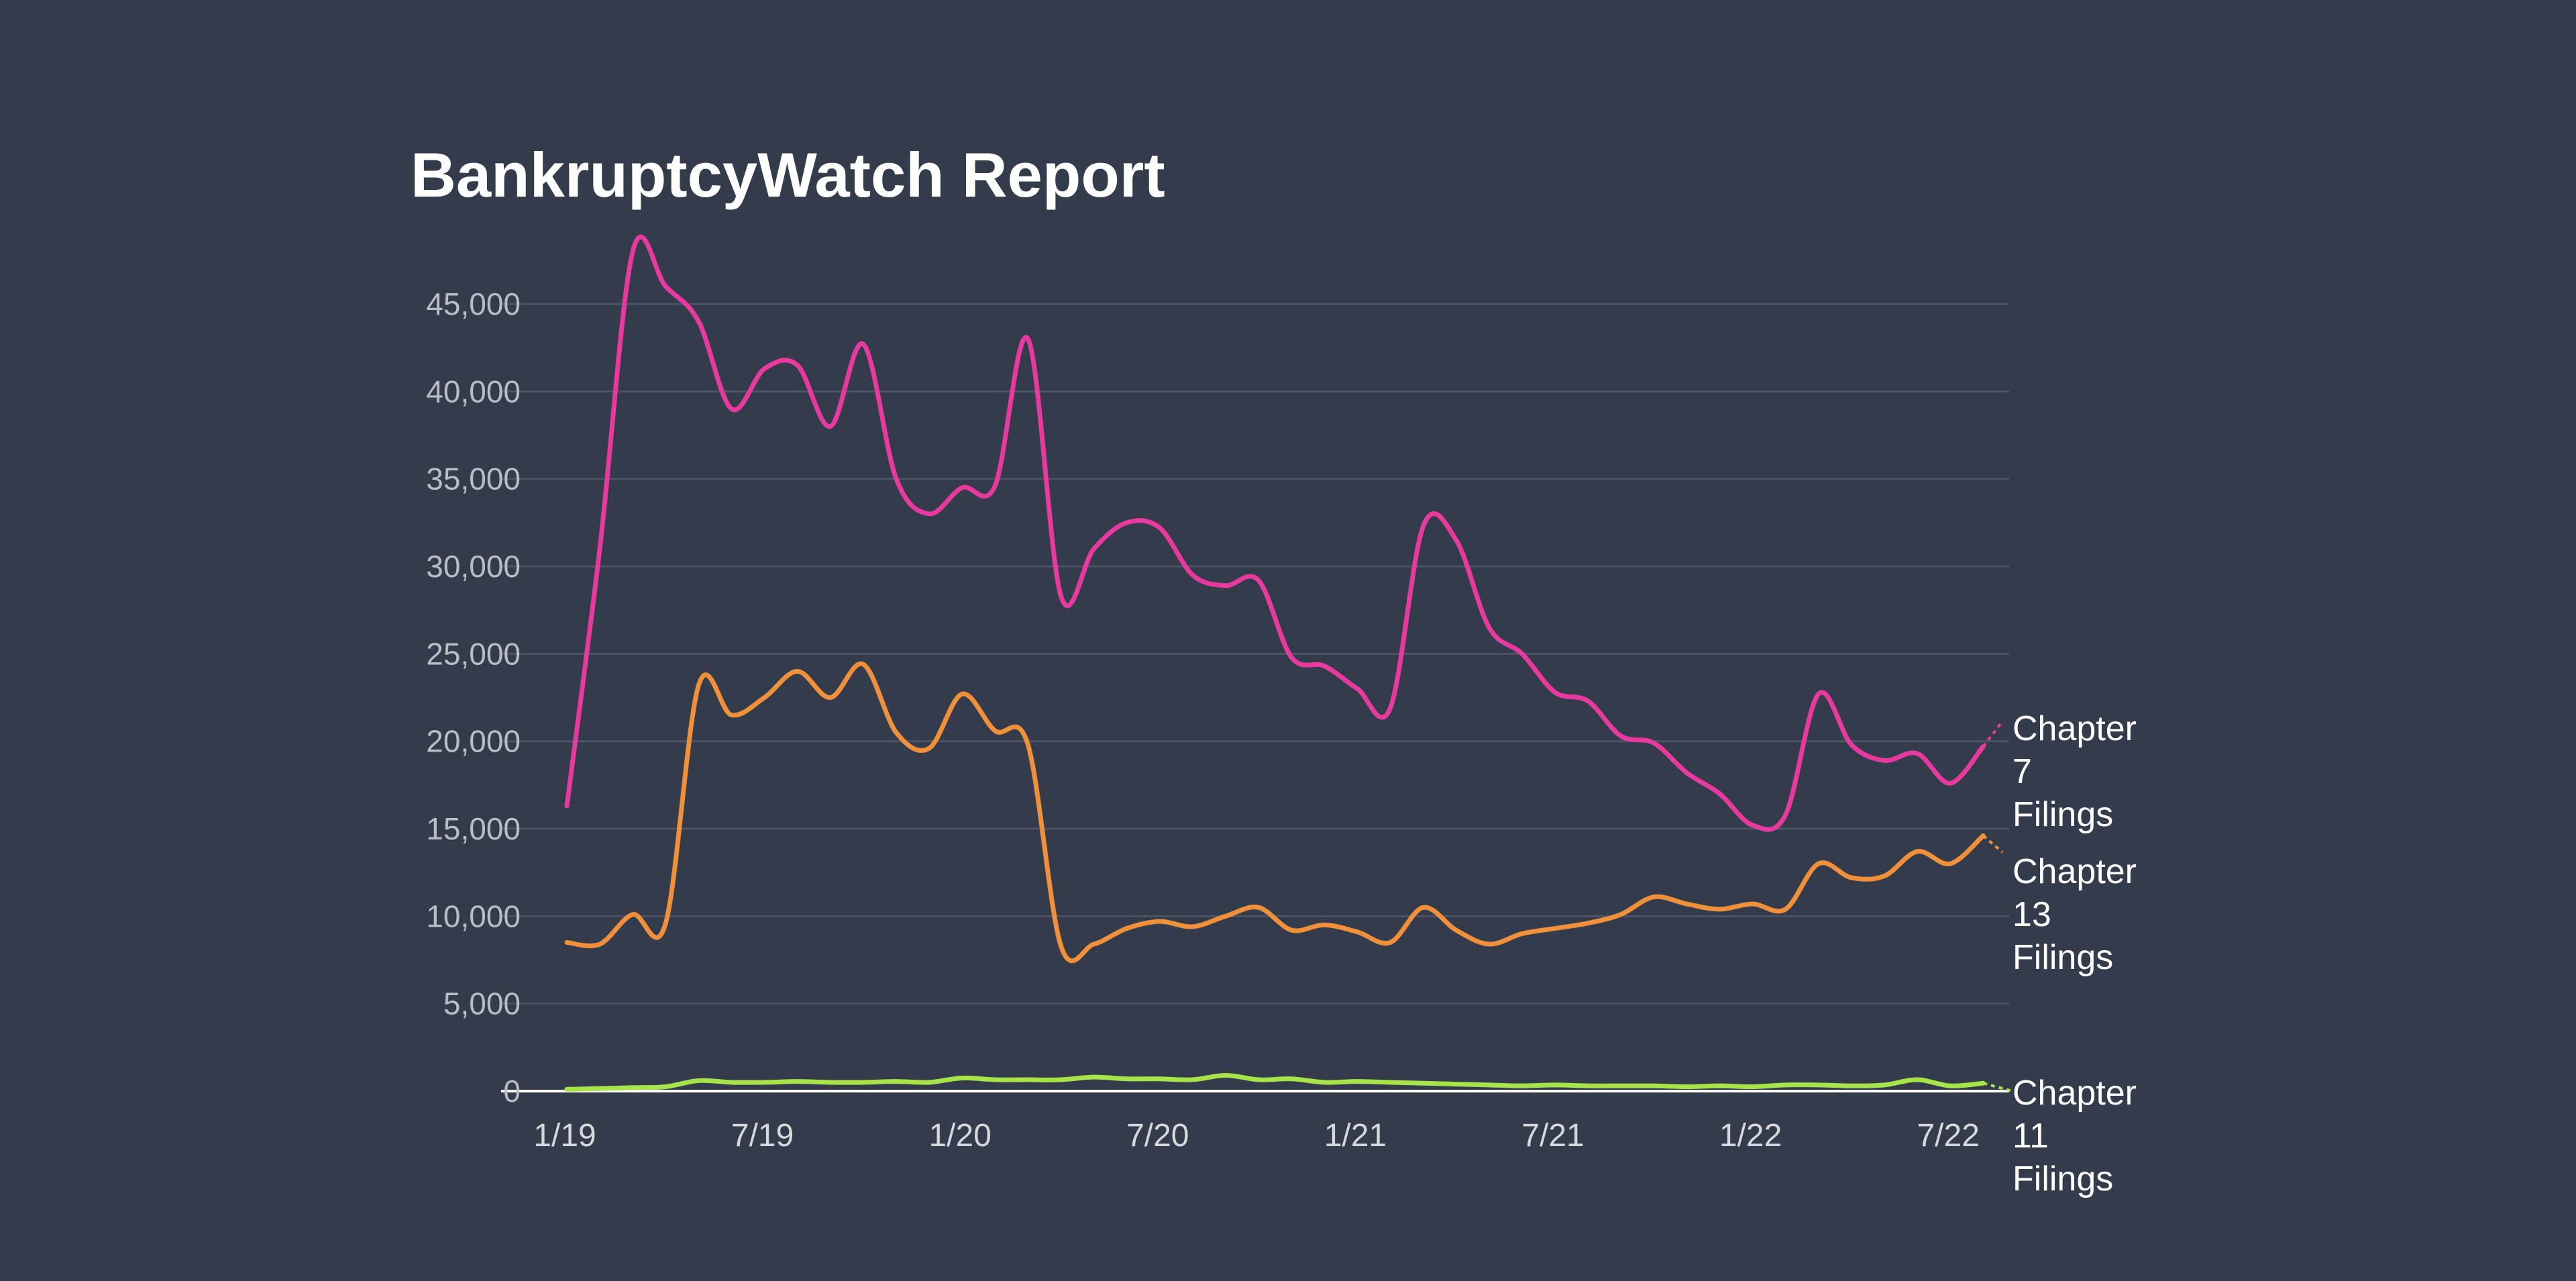 The image size is (2576, 1281). Describe the element at coordinates (2074, 914) in the screenshot. I see `series-label: Chapter 13 Filings` at that location.